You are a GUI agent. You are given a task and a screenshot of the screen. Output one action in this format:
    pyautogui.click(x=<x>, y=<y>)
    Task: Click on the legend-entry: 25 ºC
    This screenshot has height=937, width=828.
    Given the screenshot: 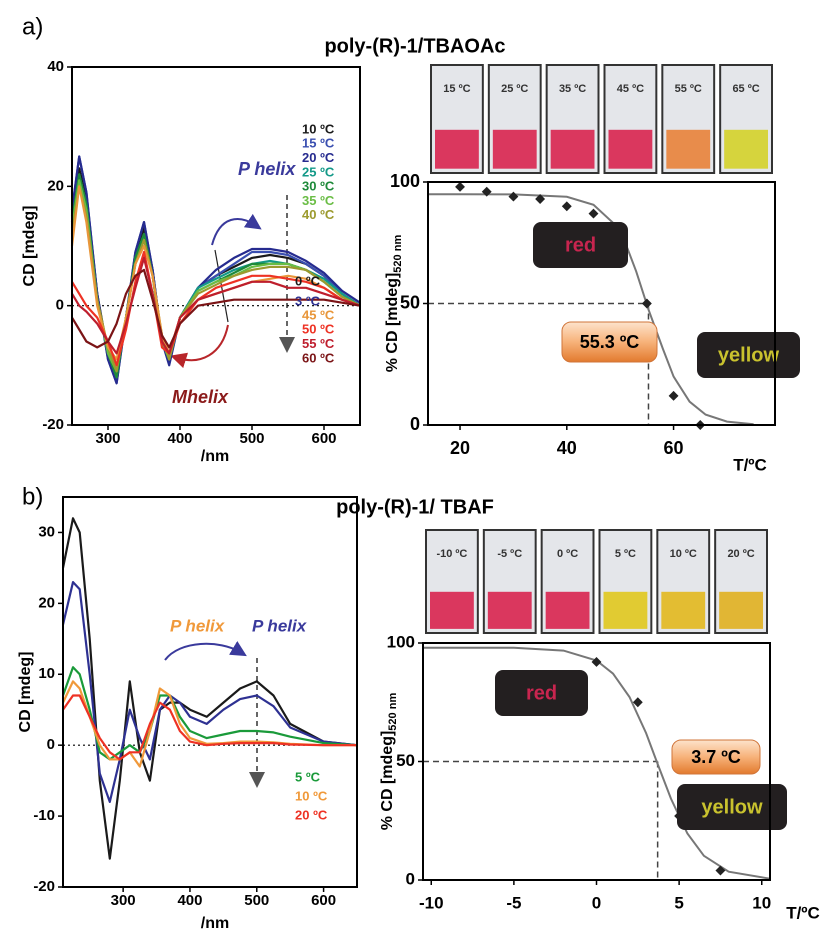 What is the action you would take?
    pyautogui.click(x=318, y=171)
    